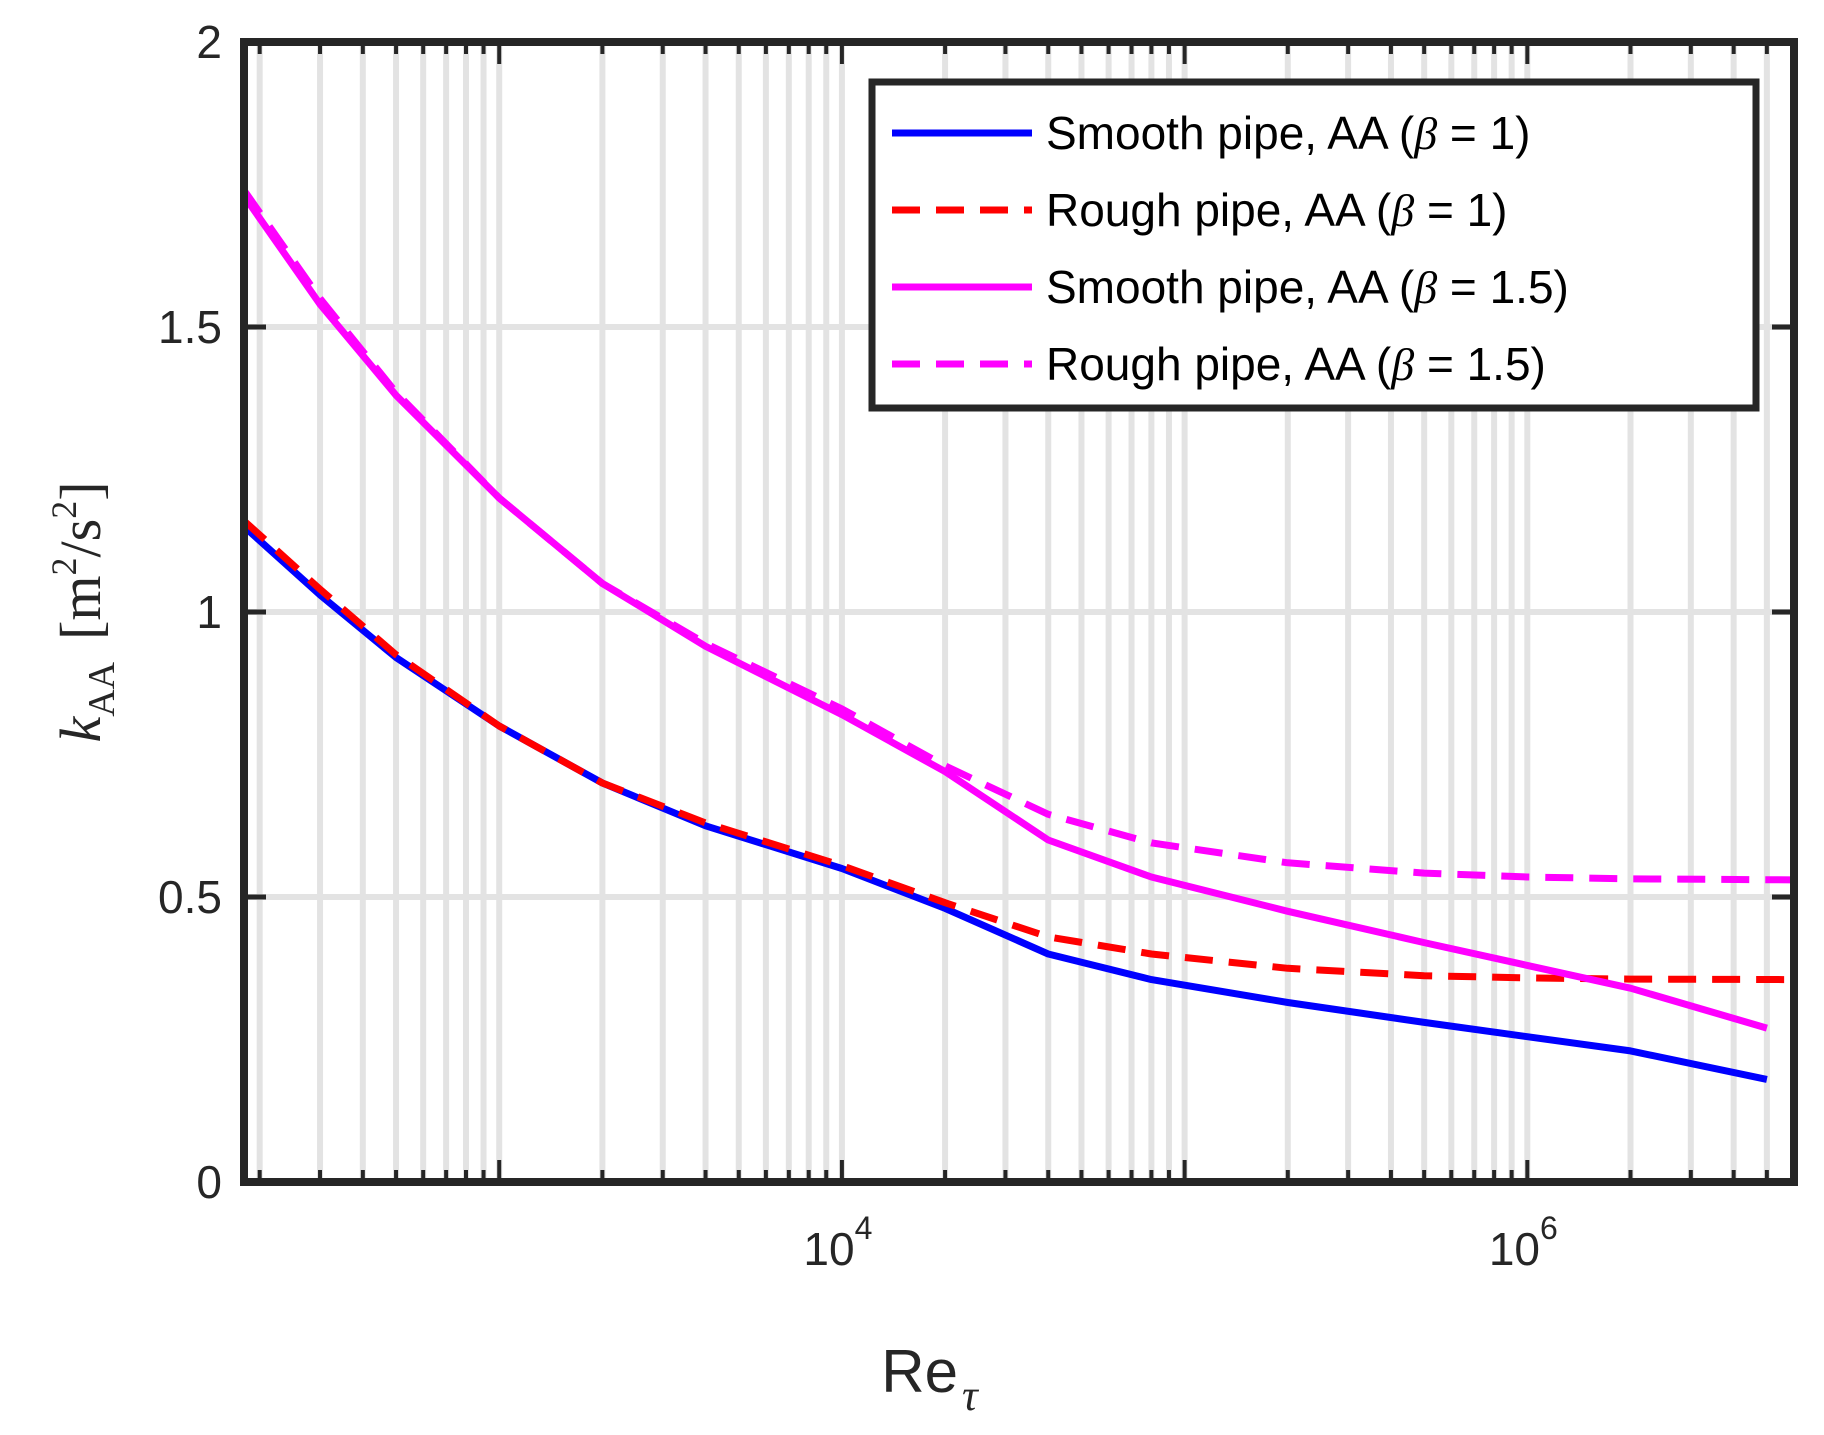 Image resolution: width=1824 pixels, height=1435 pixels. I want to click on x-tick-label: 10⁴, so click(837, 1242).